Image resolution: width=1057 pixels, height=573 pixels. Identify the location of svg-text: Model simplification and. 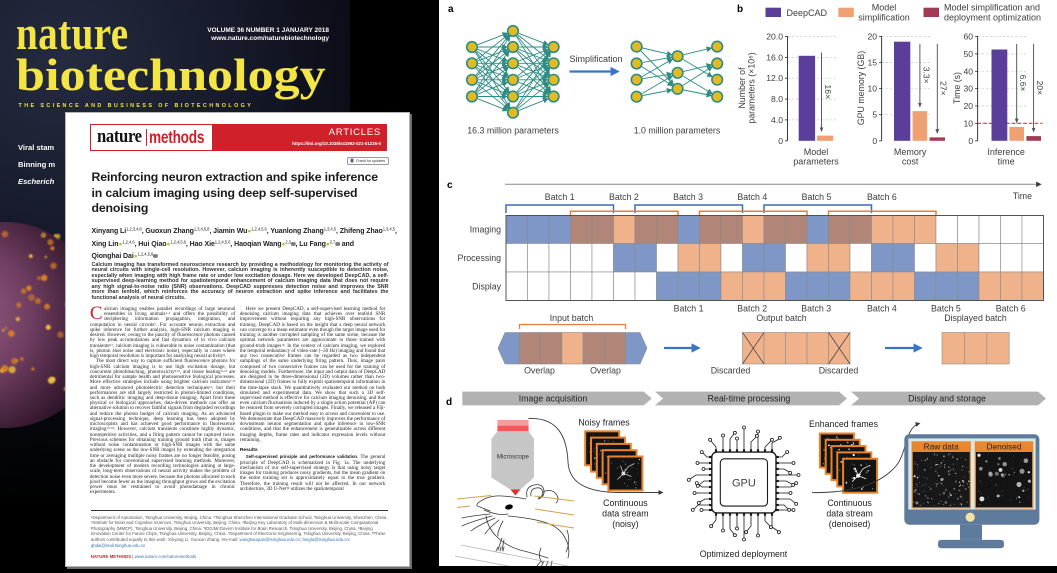
(992, 8).